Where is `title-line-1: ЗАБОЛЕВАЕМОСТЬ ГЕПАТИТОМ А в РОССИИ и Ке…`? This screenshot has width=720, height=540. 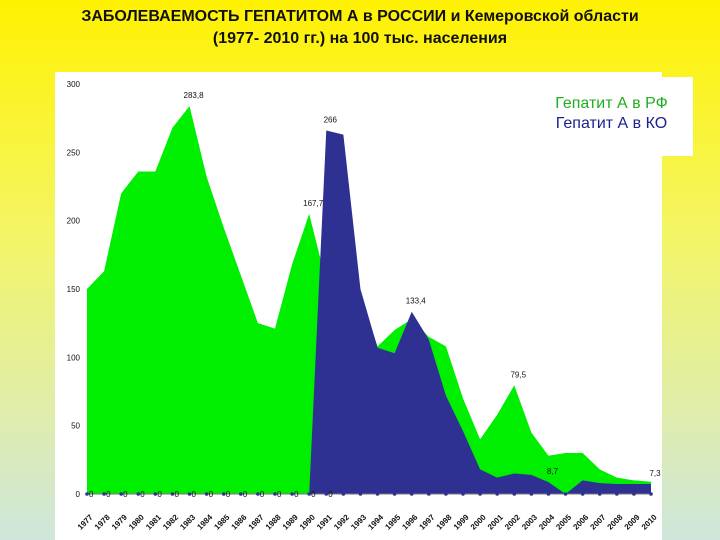
title-line-1: ЗАБОЛЕВАЕМОСТЬ ГЕПАТИТОМ А в РОССИИ и Ке… is located at coordinates (360, 16).